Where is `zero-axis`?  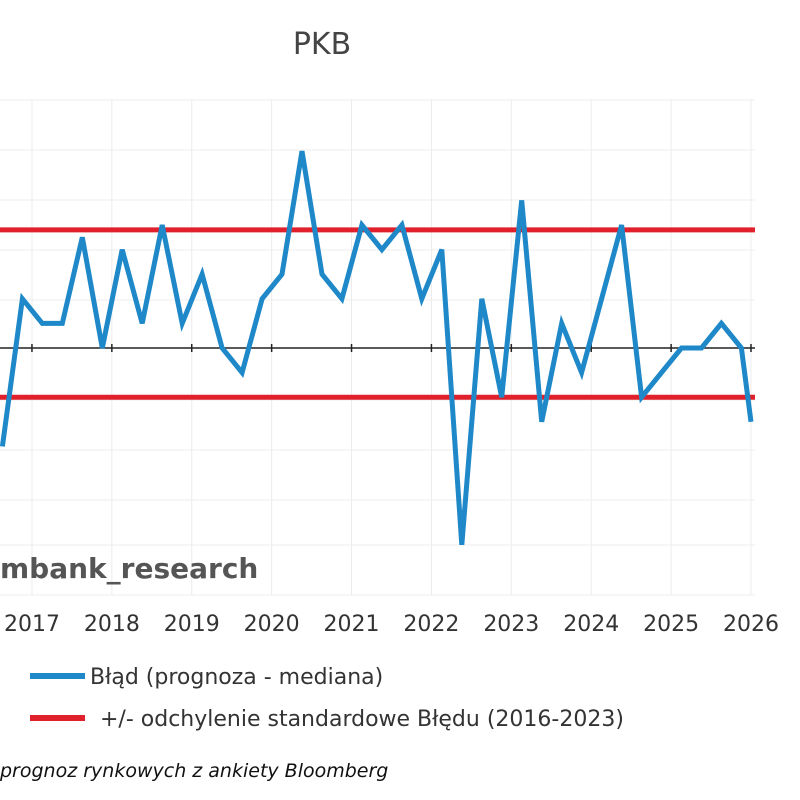 zero-axis is located at coordinates (377, 348).